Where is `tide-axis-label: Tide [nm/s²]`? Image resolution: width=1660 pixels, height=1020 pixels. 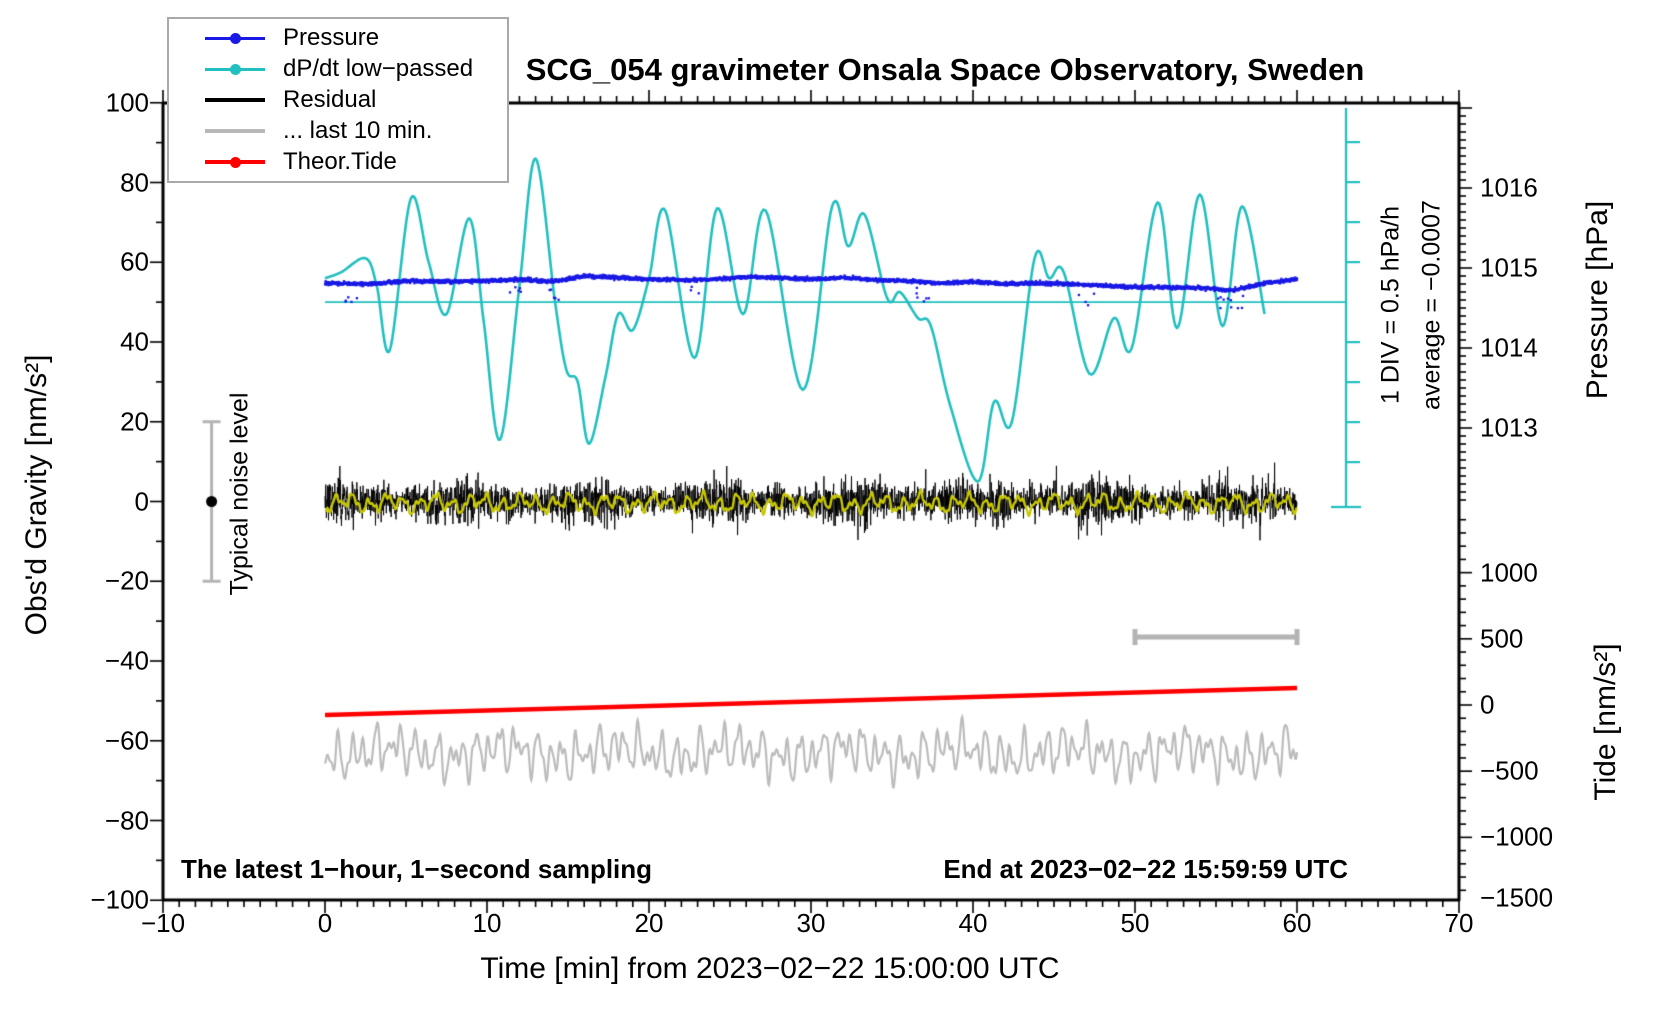
tide-axis-label: Tide [nm/s²] is located at coordinates (1605, 722).